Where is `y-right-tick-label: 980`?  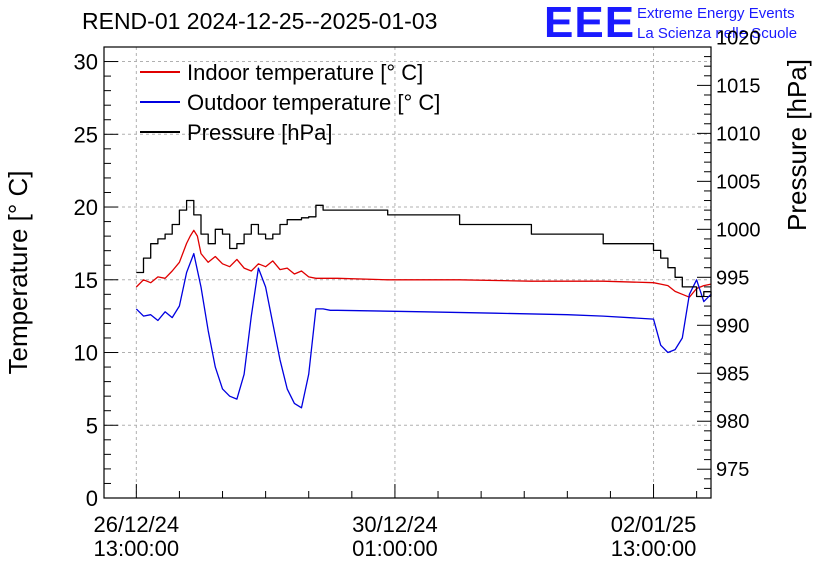 y-right-tick-label: 980 is located at coordinates (732, 422).